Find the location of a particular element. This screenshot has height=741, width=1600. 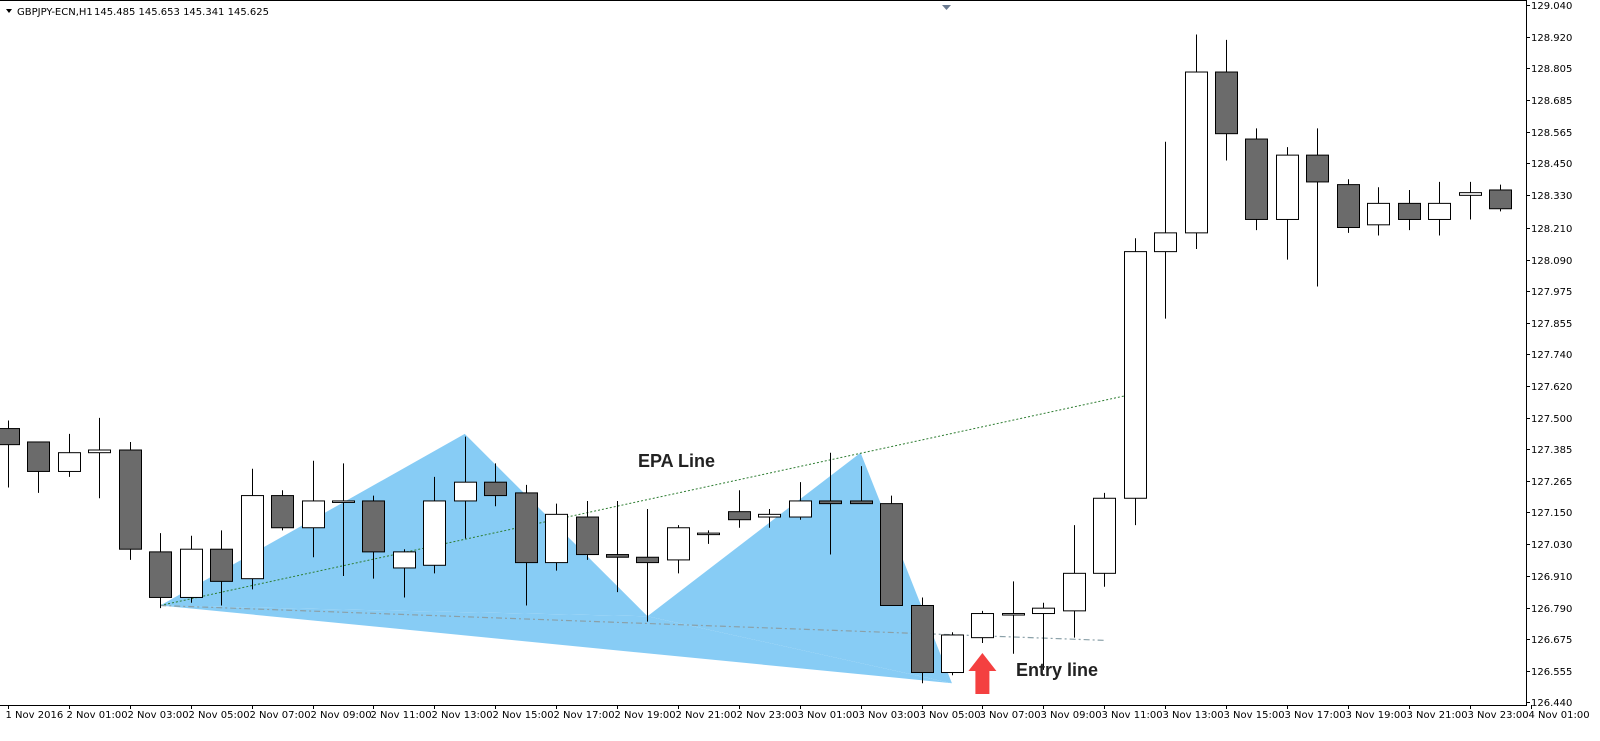

entry-arrow-icon is located at coordinates (982, 673).